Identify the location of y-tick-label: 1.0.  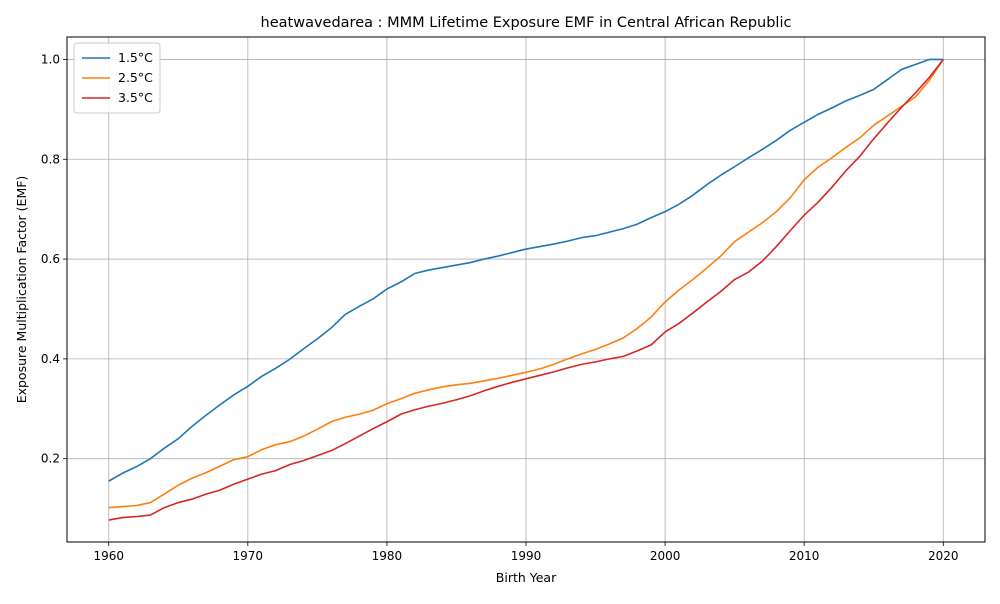
(50, 59).